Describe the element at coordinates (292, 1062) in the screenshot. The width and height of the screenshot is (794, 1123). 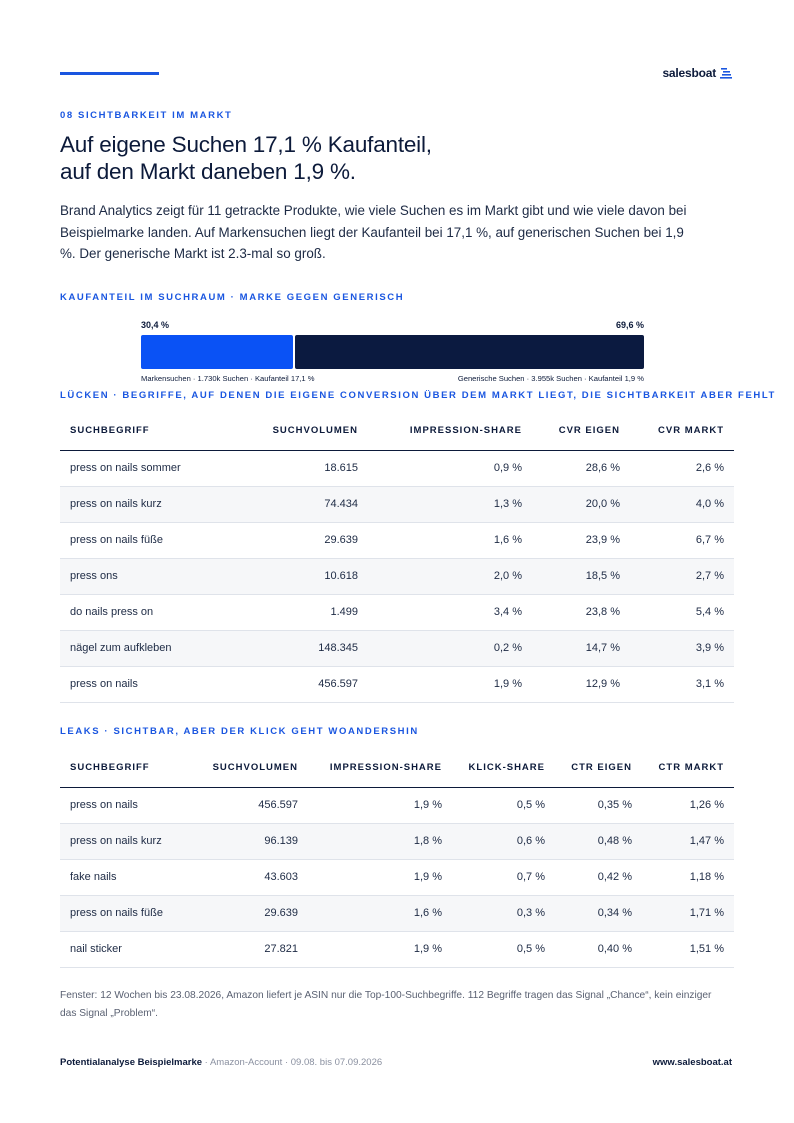
I see `footer-meta: · Amazon-Account · 09.08. bis 07.09.2026` at that location.